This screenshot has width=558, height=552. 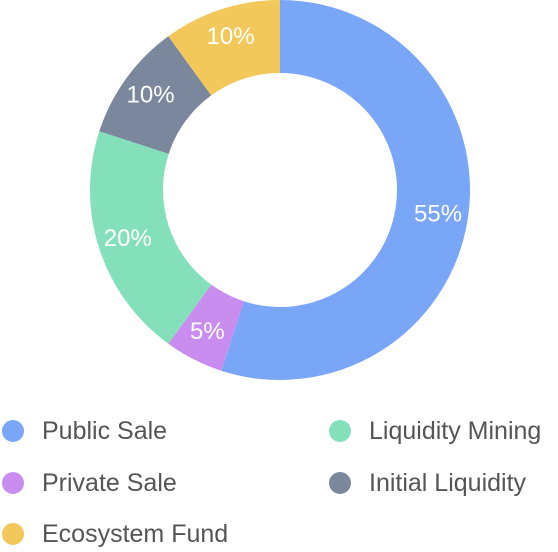 I want to click on legend-label-private-sale: Private Sale, so click(x=109, y=483).